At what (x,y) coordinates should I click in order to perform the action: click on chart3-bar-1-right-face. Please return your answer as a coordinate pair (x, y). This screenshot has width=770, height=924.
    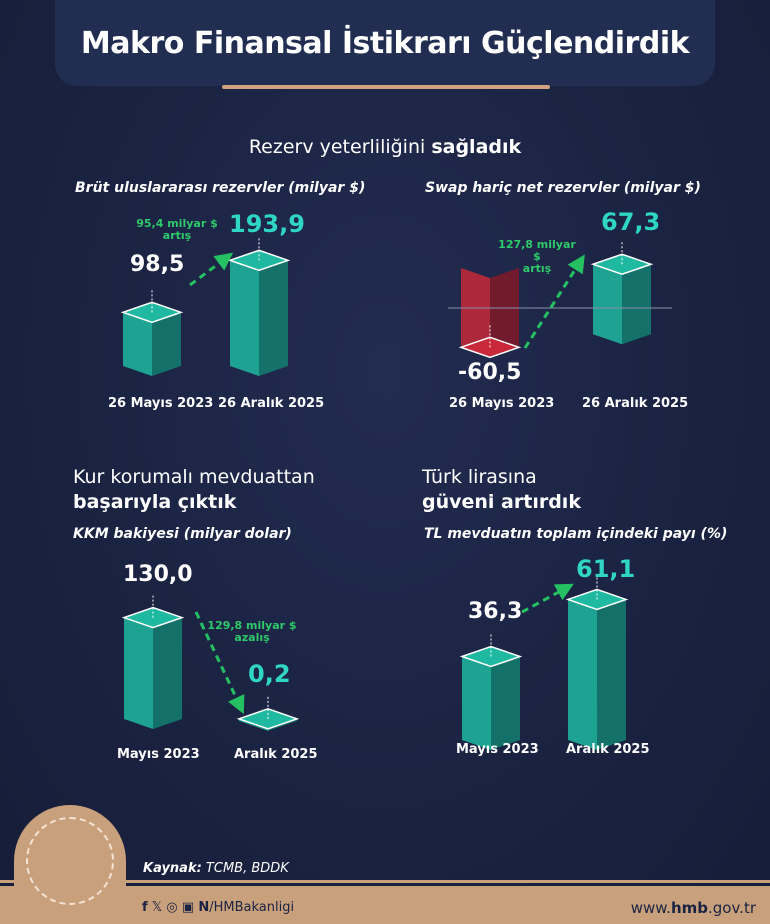
    Looking at the image, I should click on (167, 673).